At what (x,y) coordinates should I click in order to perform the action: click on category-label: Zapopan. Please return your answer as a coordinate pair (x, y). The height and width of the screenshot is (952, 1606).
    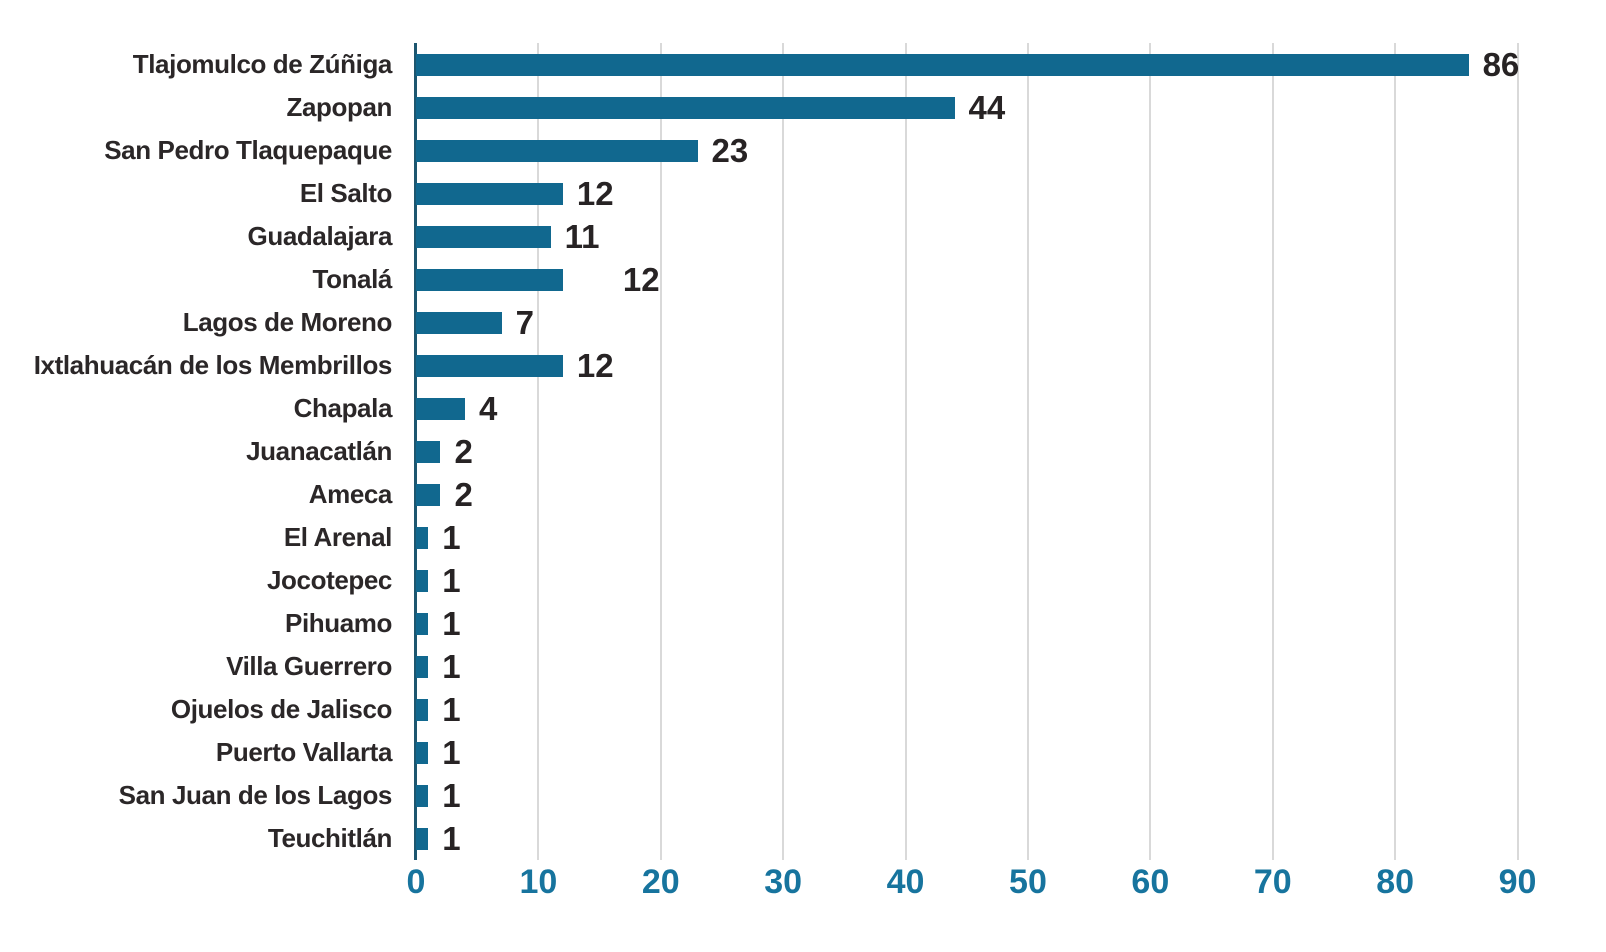
    Looking at the image, I should click on (339, 107).